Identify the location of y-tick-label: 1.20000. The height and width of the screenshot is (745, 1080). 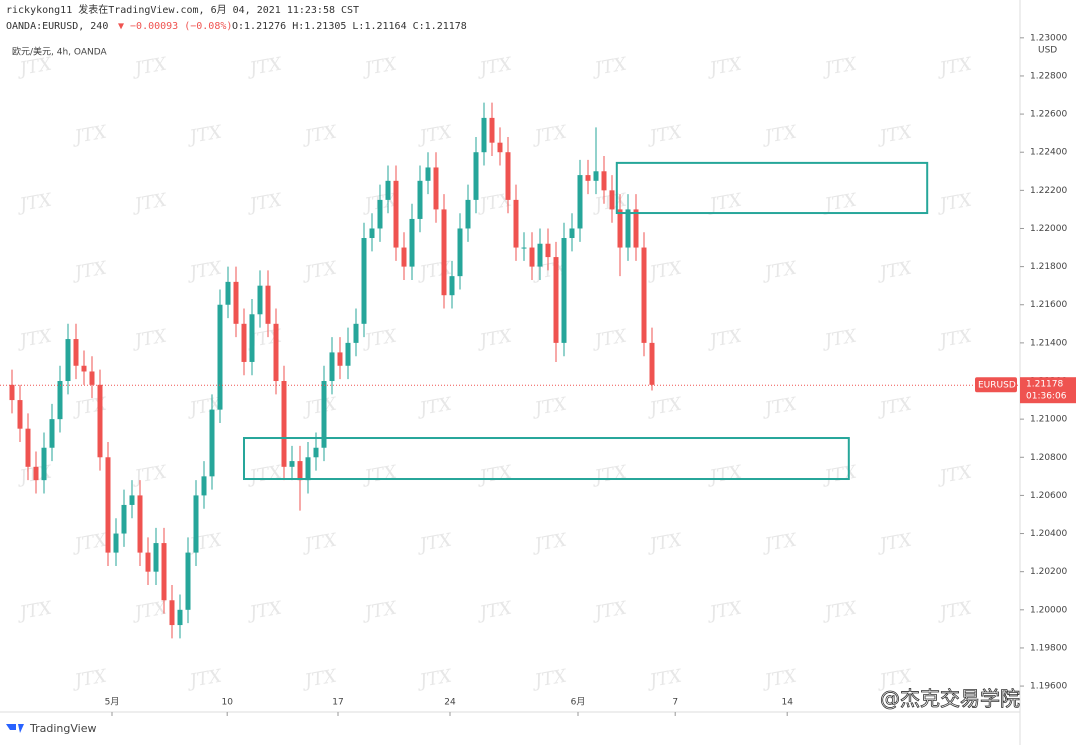
(1048, 610).